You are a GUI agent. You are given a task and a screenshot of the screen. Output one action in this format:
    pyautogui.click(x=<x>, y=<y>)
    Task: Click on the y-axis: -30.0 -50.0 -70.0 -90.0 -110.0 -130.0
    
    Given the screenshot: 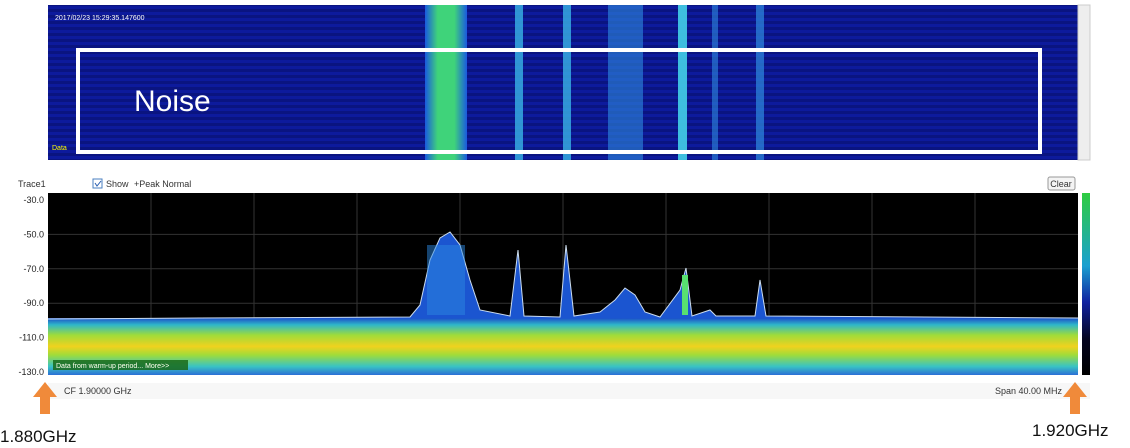 What is the action you would take?
    pyautogui.click(x=31, y=286)
    